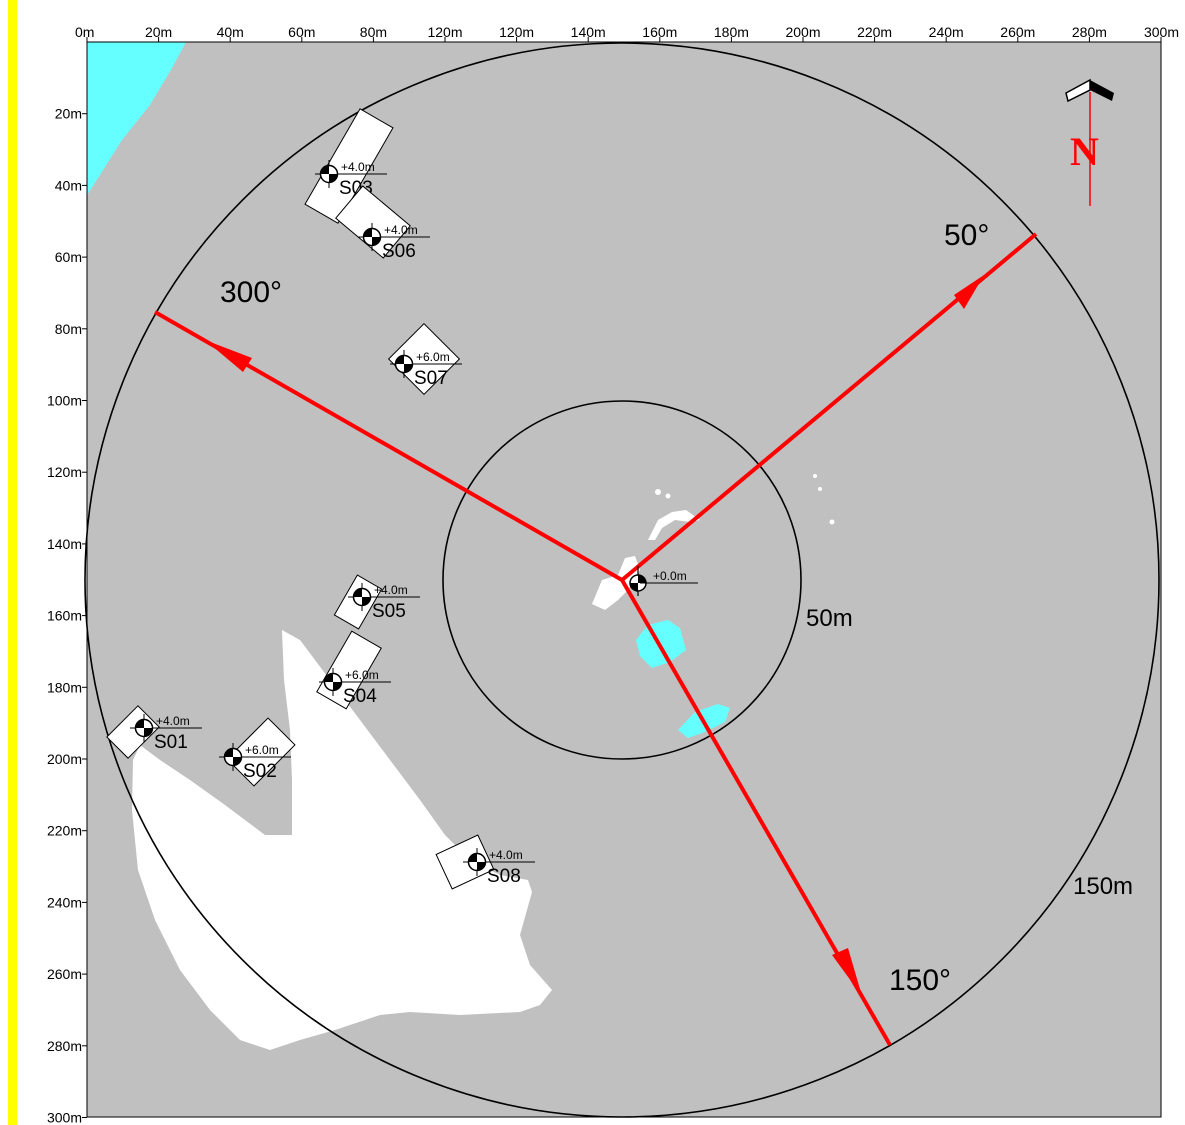  I want to click on y-tick-label: 120m, so click(64, 472).